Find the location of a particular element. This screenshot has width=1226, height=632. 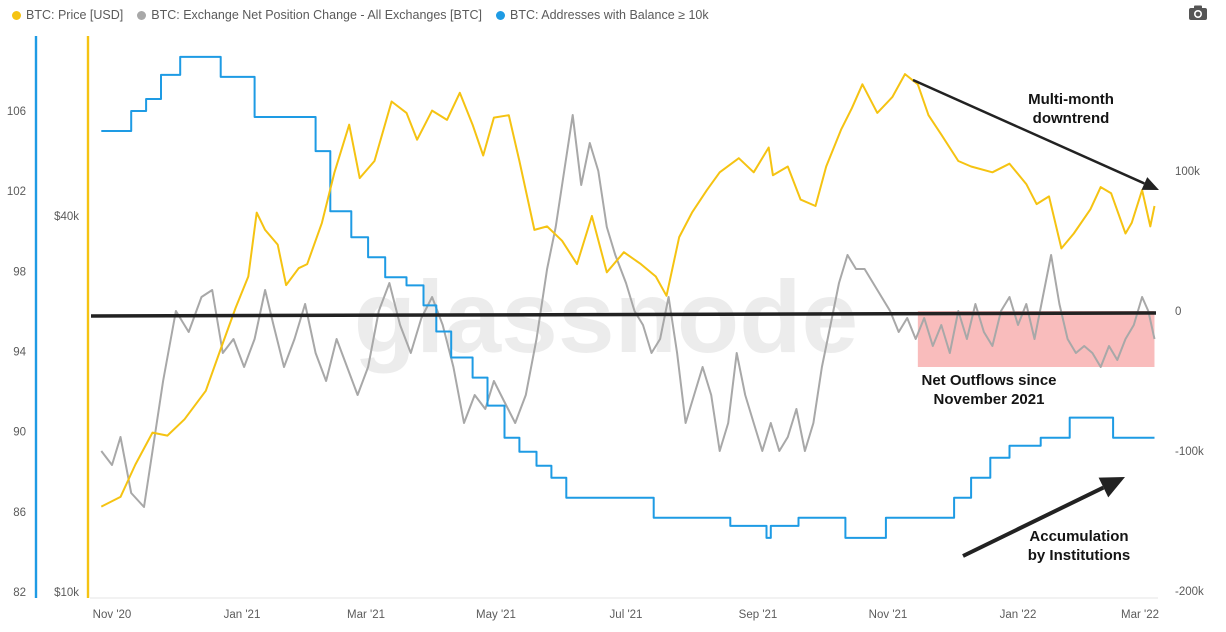

downtrend-arrow-shaft is located at coordinates (1028, 131).